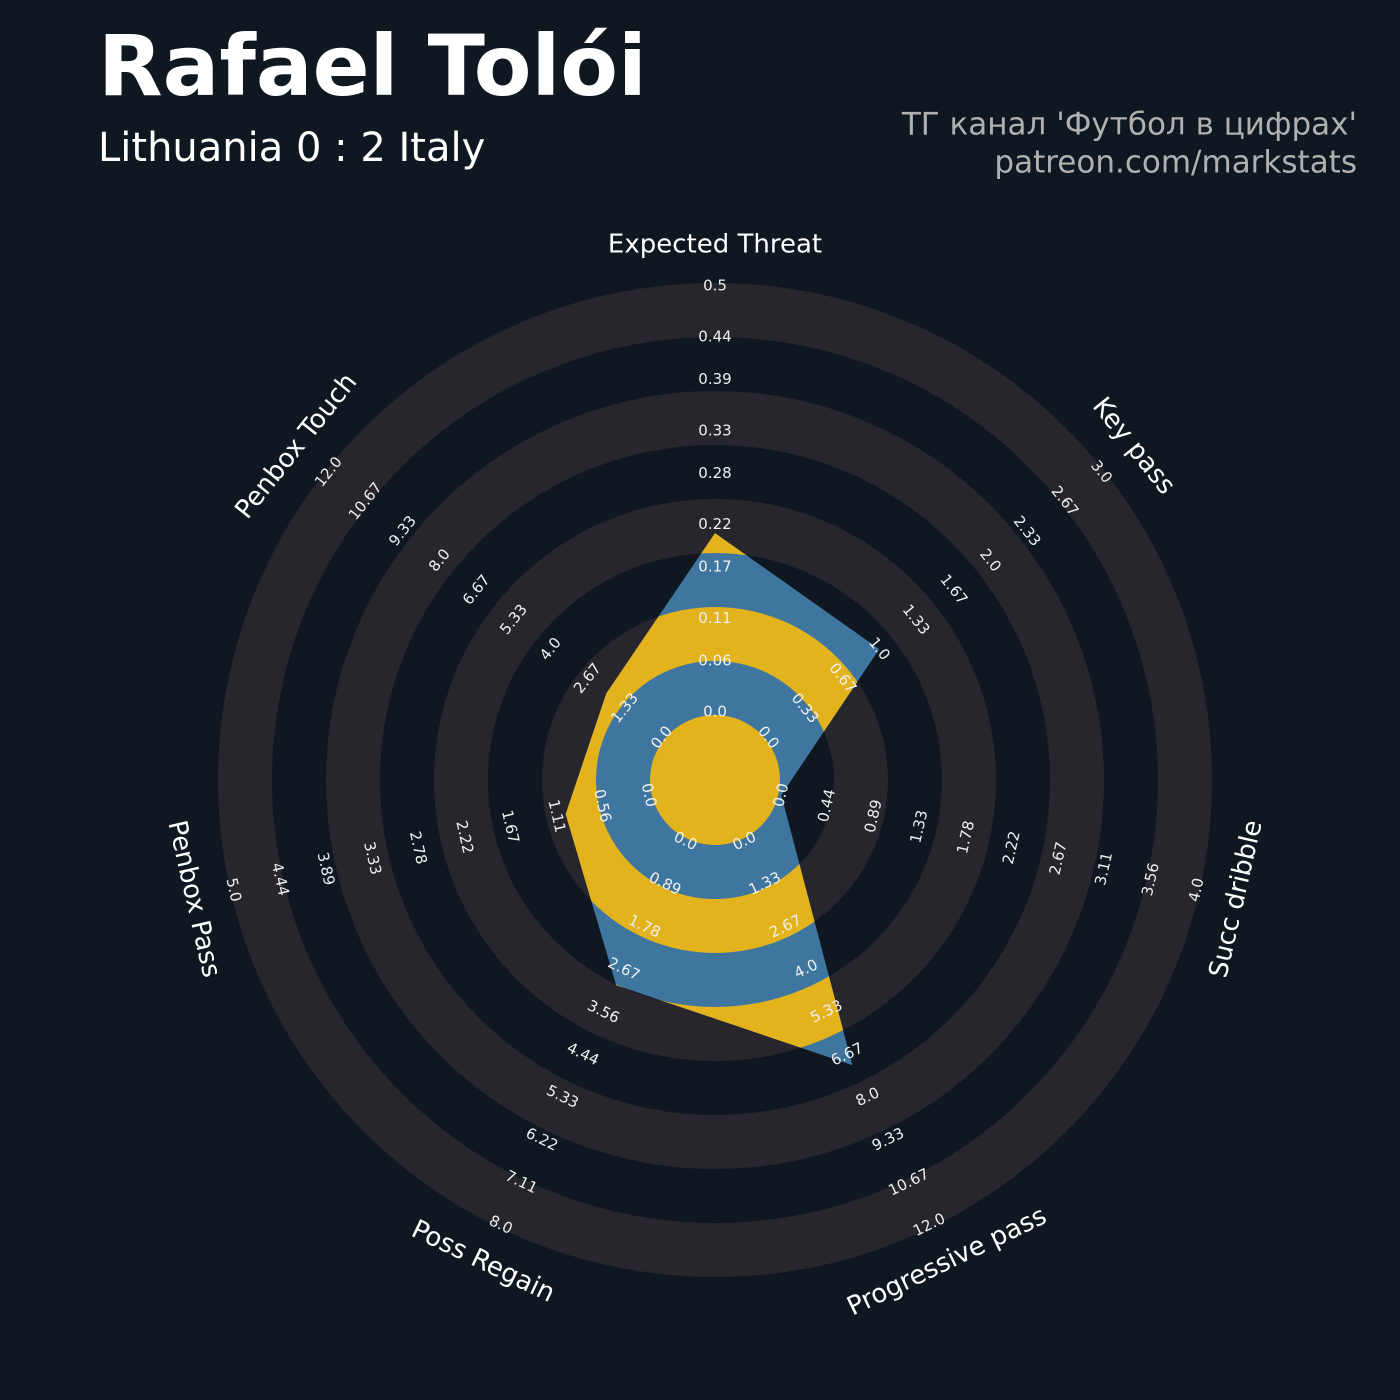  Describe the element at coordinates (714, 660) in the screenshot. I see `tick-label: 0.06` at that location.